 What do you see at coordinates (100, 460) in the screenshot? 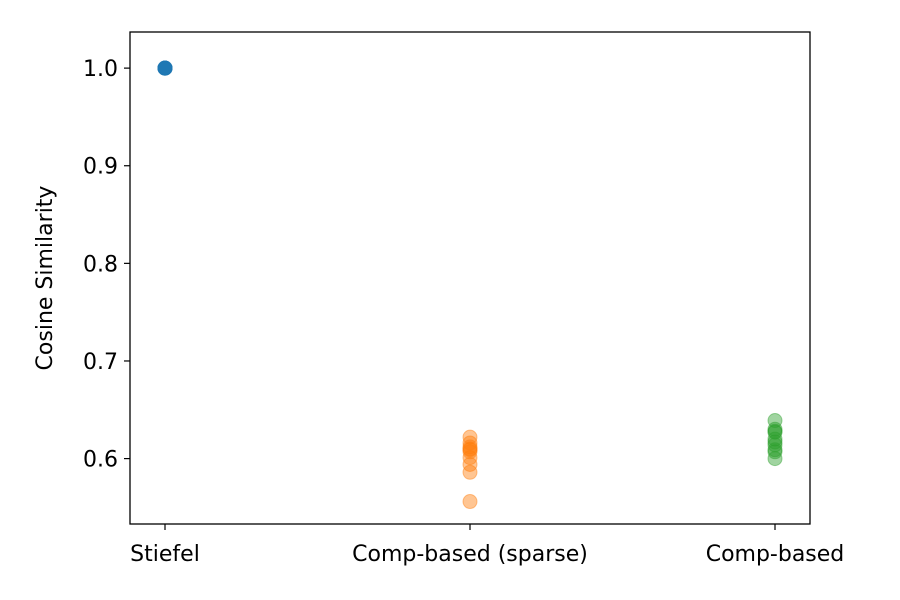
I see `y-tick-label: 0.6` at bounding box center [100, 460].